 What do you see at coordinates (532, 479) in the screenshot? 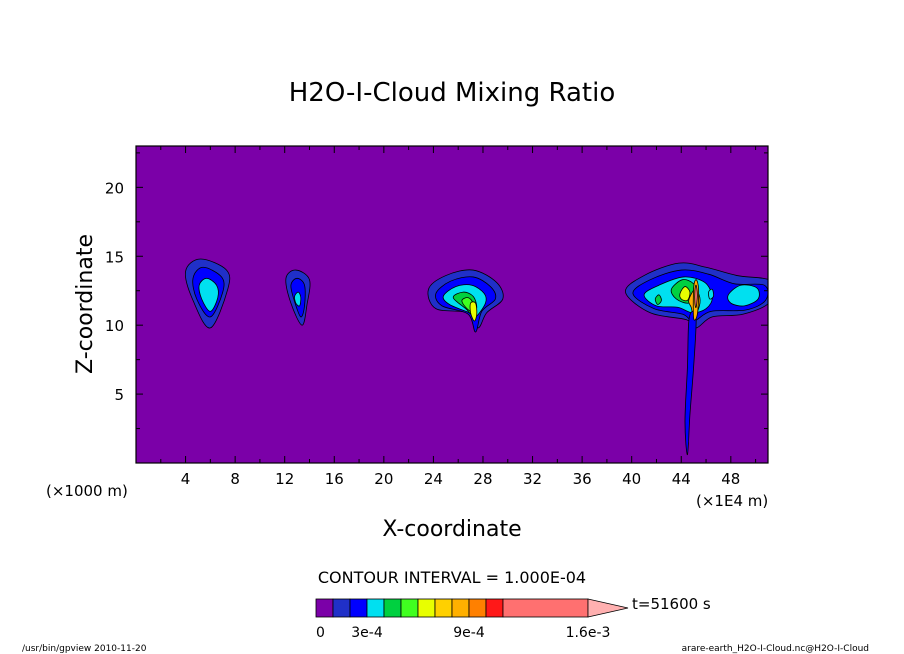
I see `x-tick-label: 32` at bounding box center [532, 479].